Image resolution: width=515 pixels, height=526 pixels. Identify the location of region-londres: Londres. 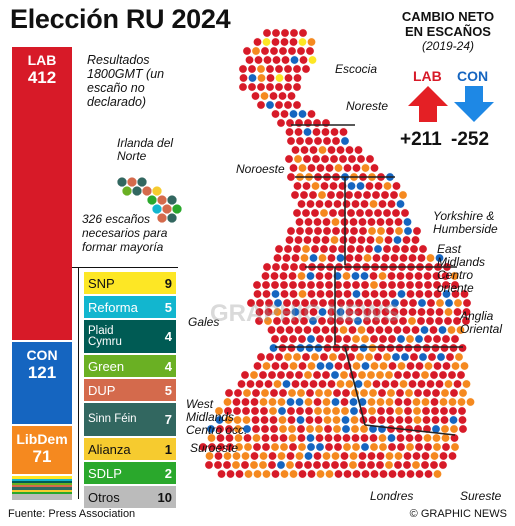
(392, 496).